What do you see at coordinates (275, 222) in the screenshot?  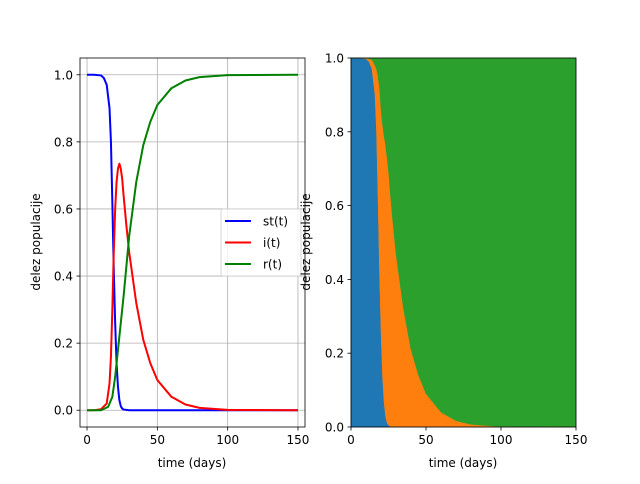 I see `legend-entry-label: st(t)` at bounding box center [275, 222].